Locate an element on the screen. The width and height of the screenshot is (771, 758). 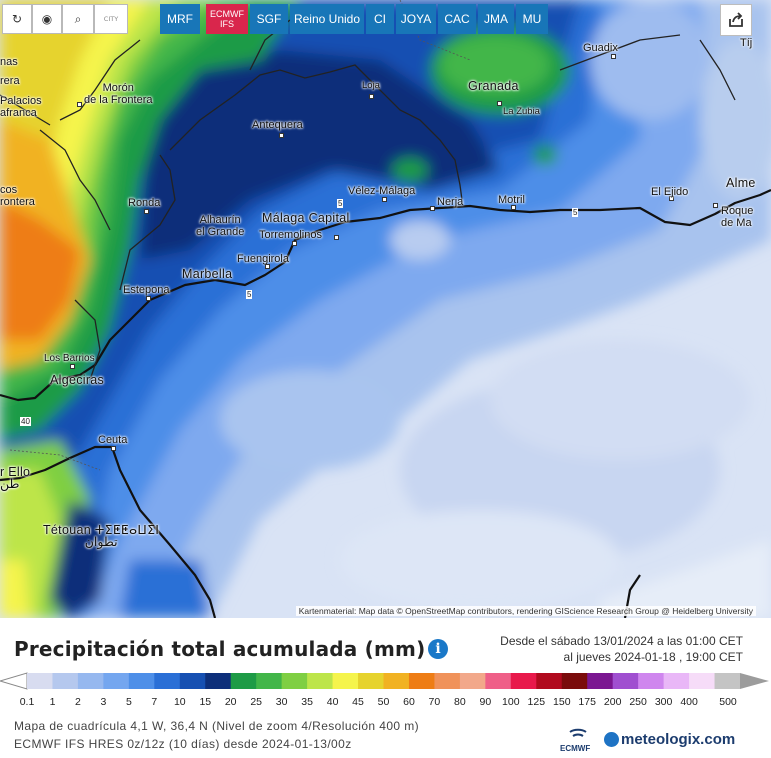
city-arcos: cos rontera is located at coordinates (17, 196).